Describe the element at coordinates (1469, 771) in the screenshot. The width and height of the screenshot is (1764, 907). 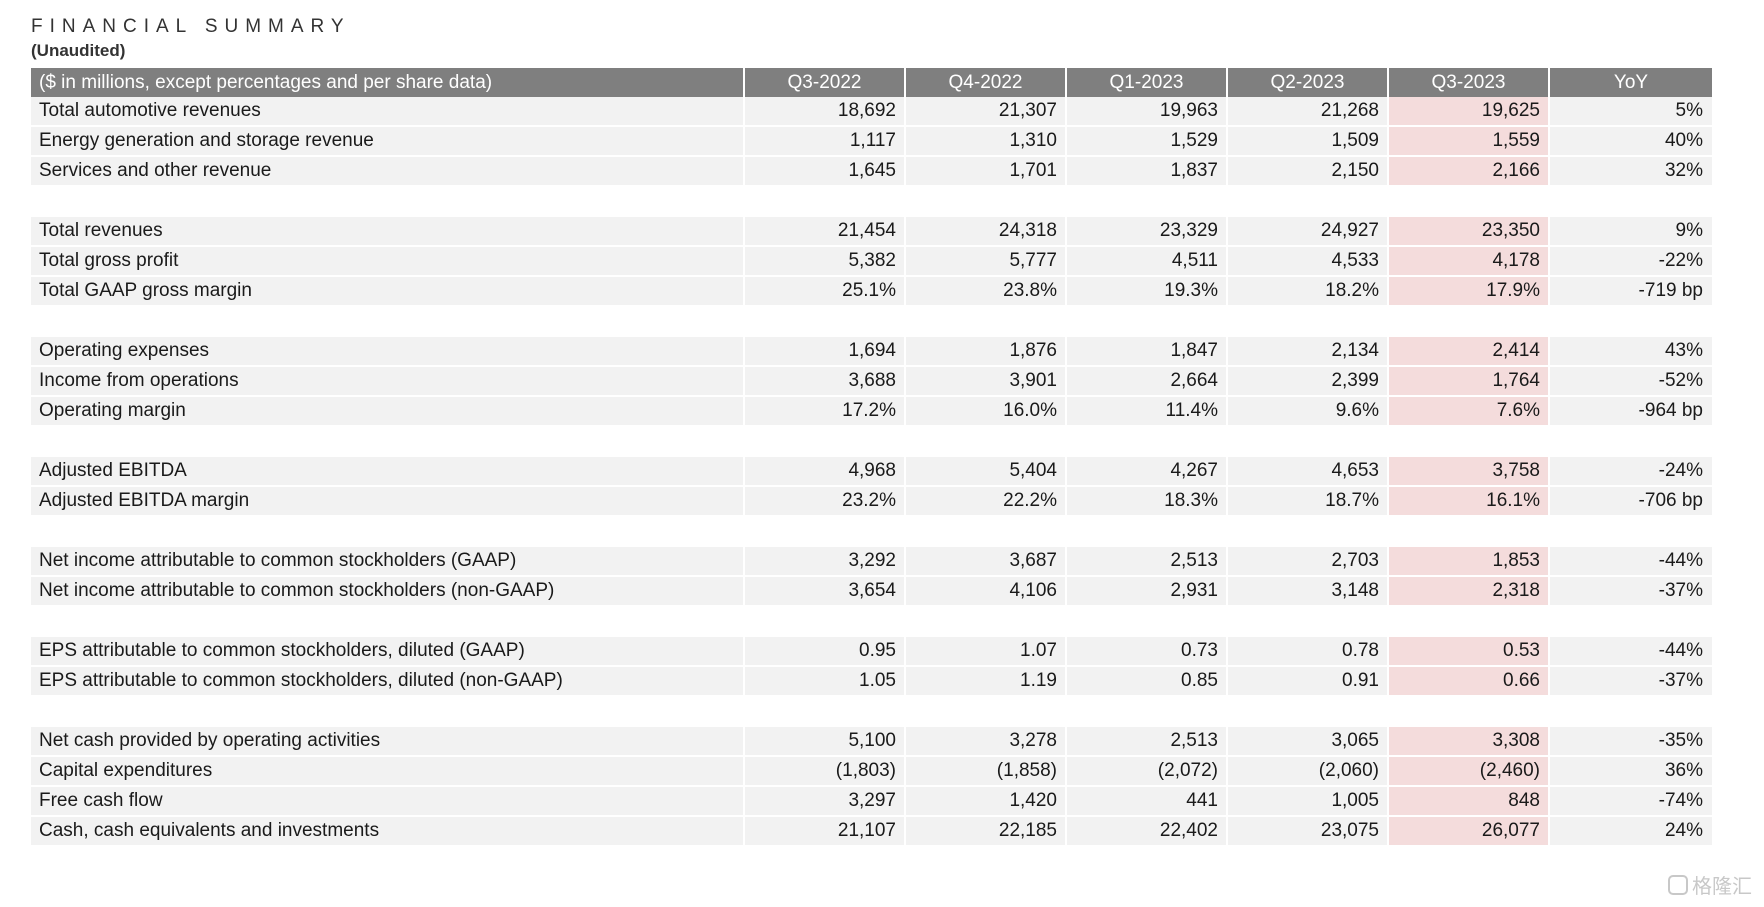
I see `value-cell-current-quarter: (2,460)` at that location.